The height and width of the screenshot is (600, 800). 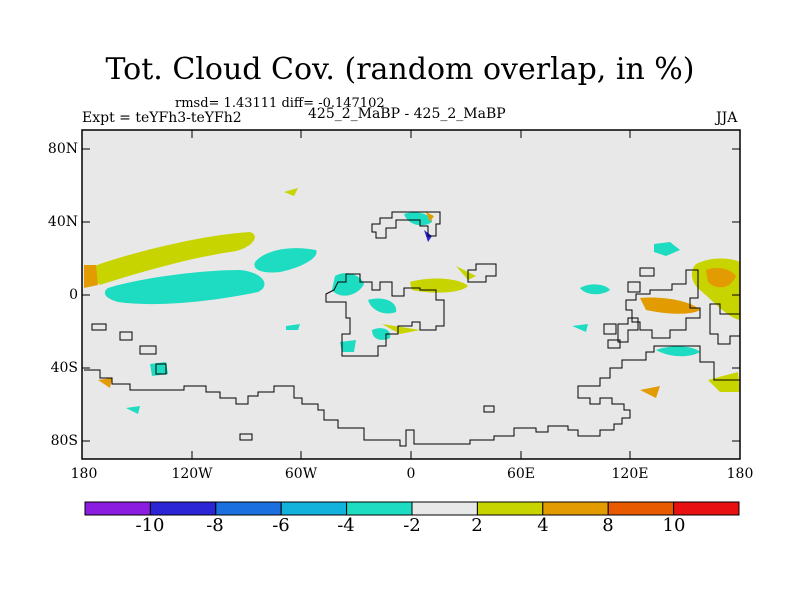 What do you see at coordinates (630, 474) in the screenshot?
I see `lon-label-120e: 120E` at bounding box center [630, 474].